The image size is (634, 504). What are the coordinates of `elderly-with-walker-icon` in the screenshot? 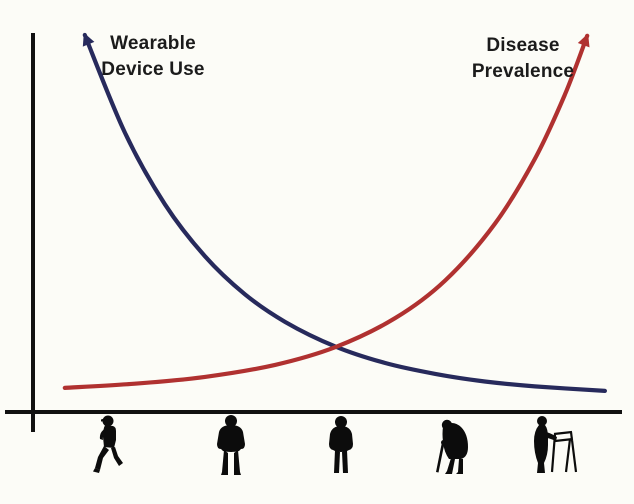 It's located at (556, 444).